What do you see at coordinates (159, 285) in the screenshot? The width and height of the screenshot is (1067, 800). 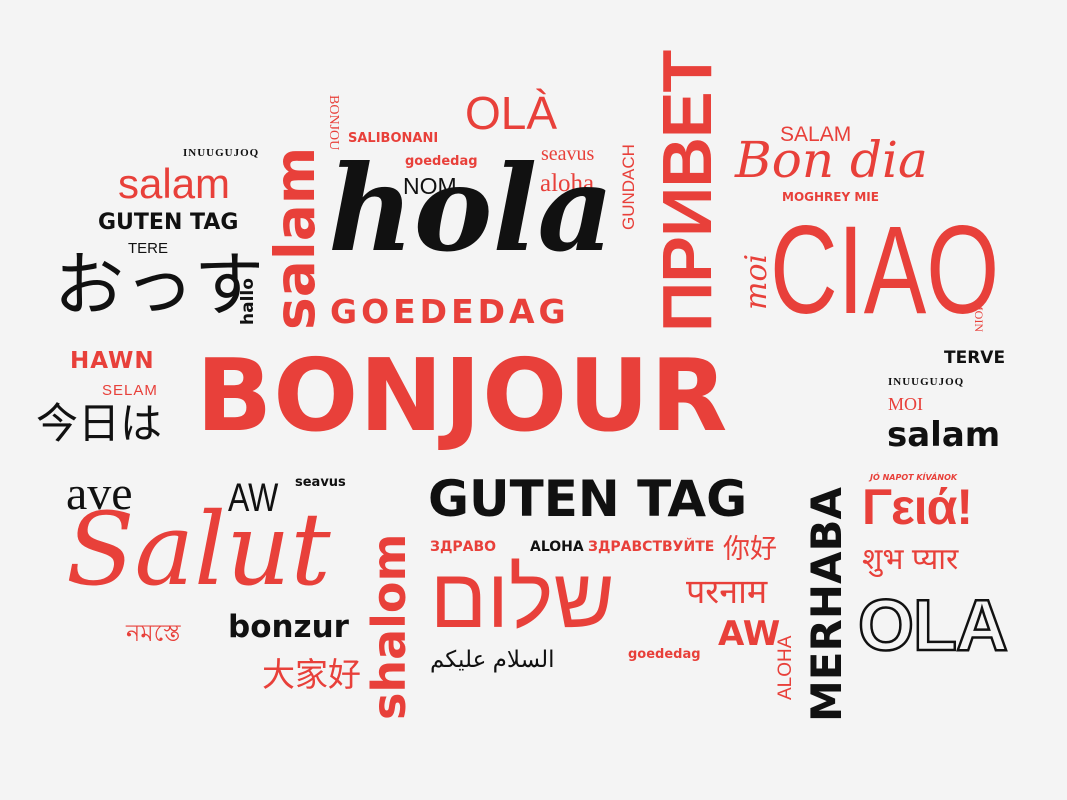 I see `word-ossu-japanese: おっす` at bounding box center [159, 285].